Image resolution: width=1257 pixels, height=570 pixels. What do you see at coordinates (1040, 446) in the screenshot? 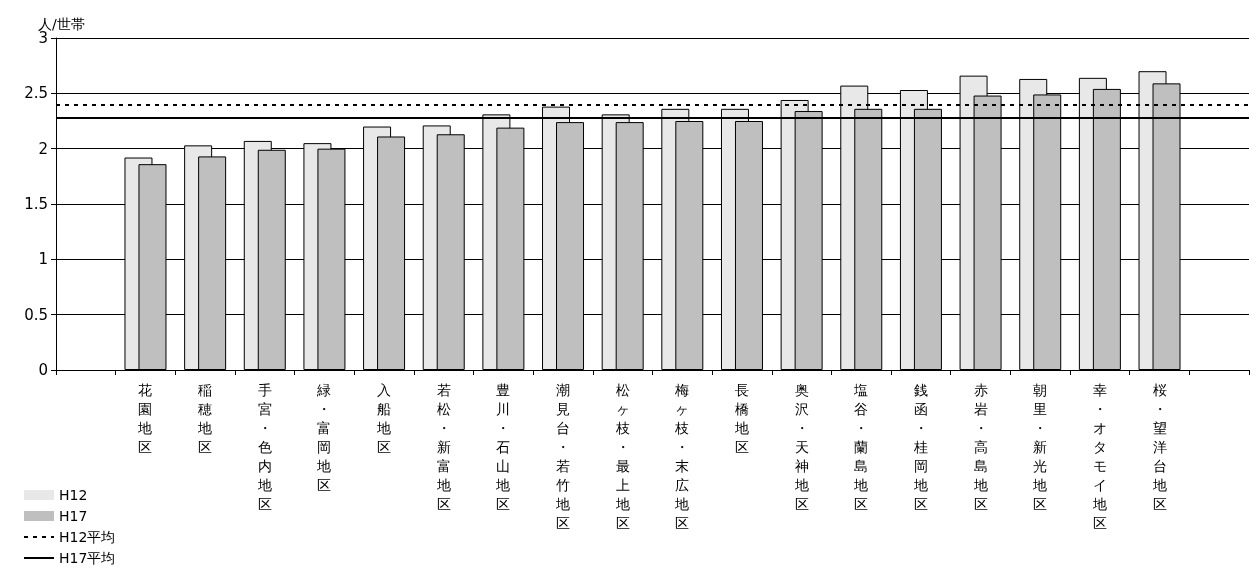
I see `x-tick-label: 朝里・新光地区` at bounding box center [1040, 446].